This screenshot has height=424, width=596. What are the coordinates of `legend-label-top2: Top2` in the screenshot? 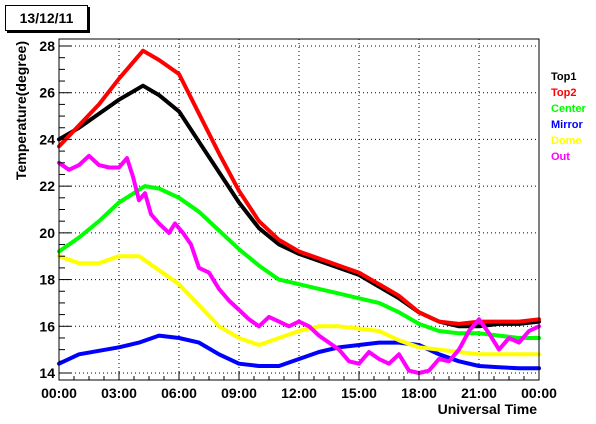 It's located at (563, 93).